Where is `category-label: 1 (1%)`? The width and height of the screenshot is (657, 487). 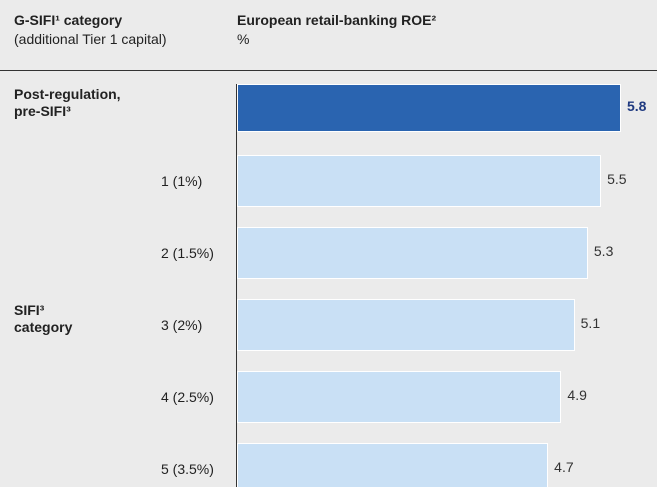 category-label: 1 (1%) is located at coordinates (182, 181).